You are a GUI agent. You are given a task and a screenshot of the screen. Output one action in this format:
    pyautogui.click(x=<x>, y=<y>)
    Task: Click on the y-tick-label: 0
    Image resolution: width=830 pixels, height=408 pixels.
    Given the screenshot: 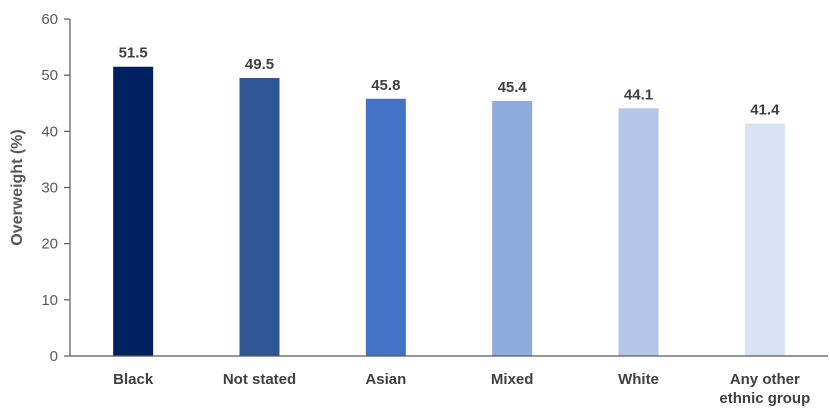 What is the action you would take?
    pyautogui.click(x=54, y=356)
    